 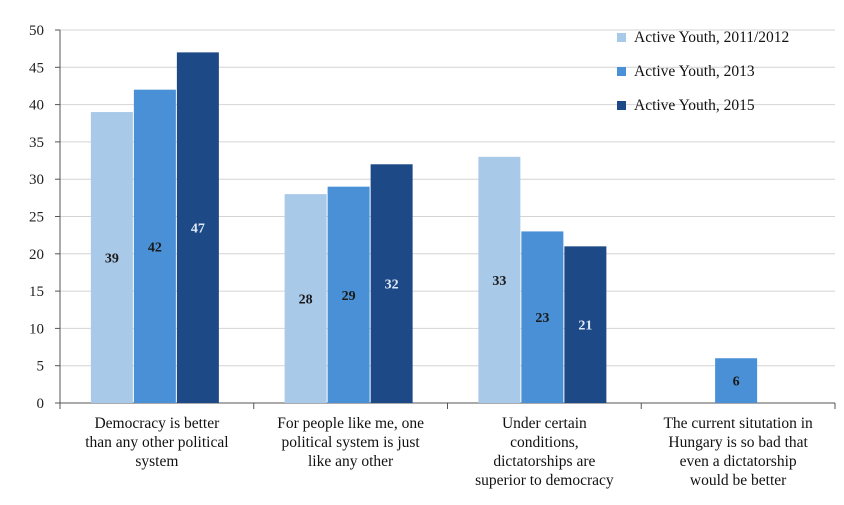 What do you see at coordinates (156, 442) in the screenshot?
I see `category-label: than any other political` at bounding box center [156, 442].